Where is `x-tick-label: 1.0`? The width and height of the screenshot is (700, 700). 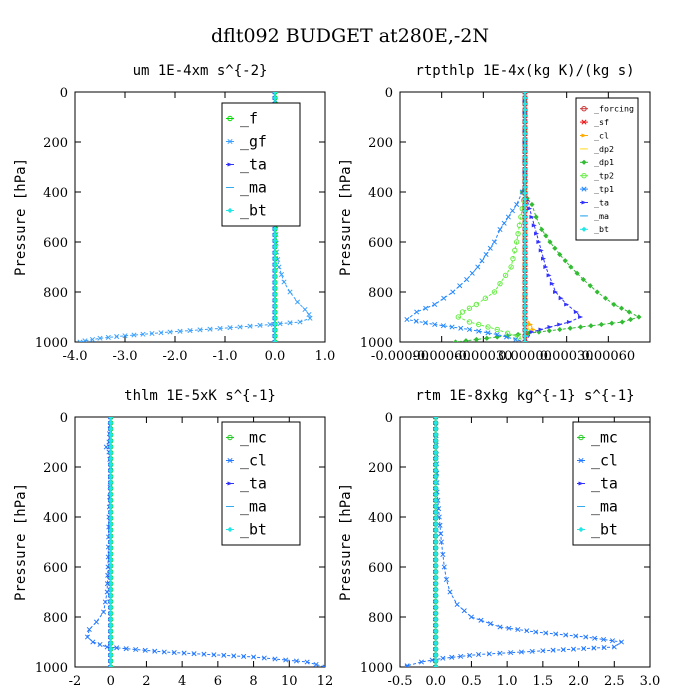
x-tick-label: 1.0 is located at coordinates (507, 681).